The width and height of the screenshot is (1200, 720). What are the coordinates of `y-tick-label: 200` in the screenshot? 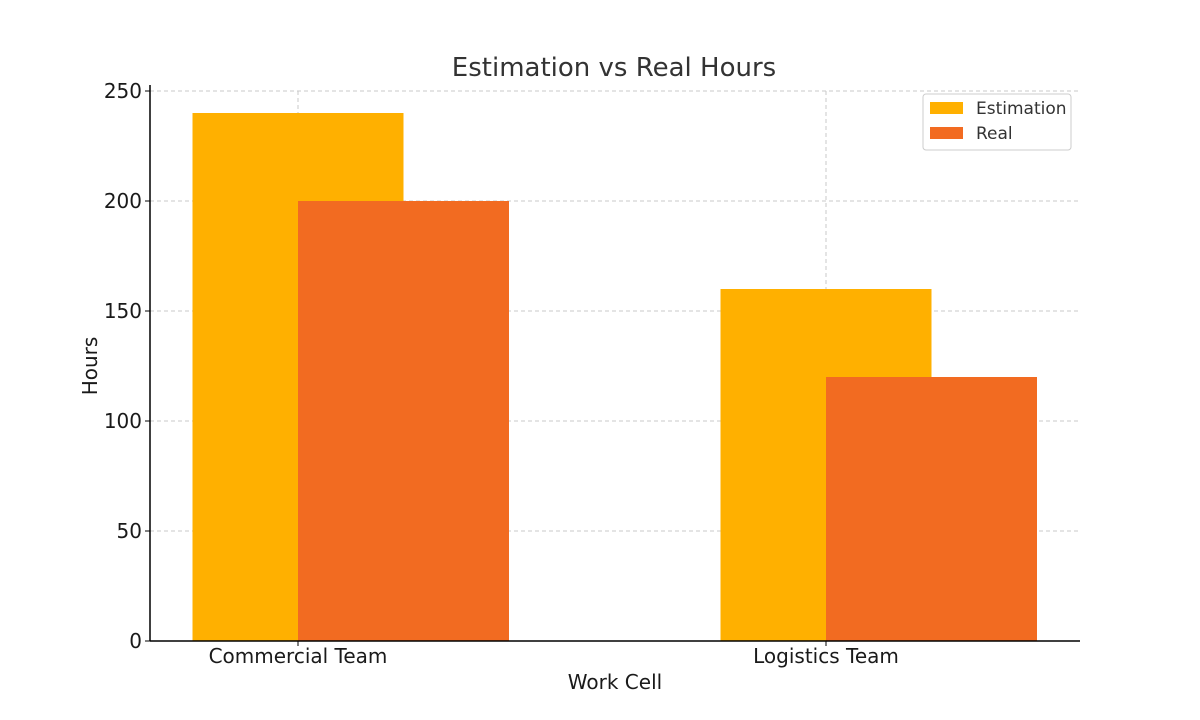 It's located at (123, 201).